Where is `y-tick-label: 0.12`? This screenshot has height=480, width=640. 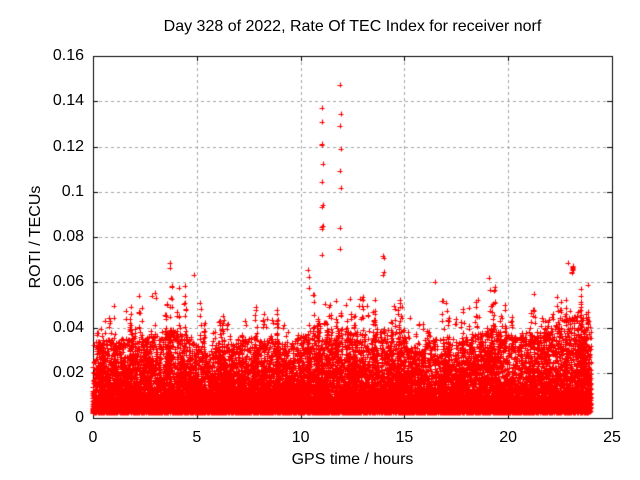 y-tick-label: 0.12 is located at coordinates (68, 146).